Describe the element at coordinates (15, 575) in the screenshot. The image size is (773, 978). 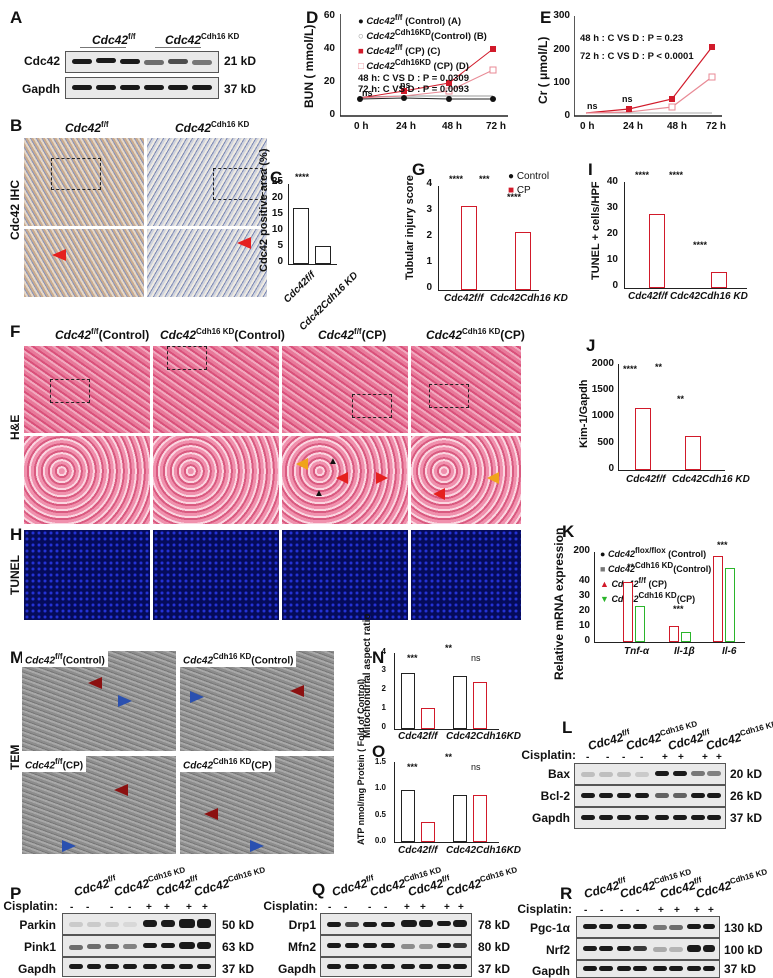
I see `tunel-side-label: TUNEL` at that location.